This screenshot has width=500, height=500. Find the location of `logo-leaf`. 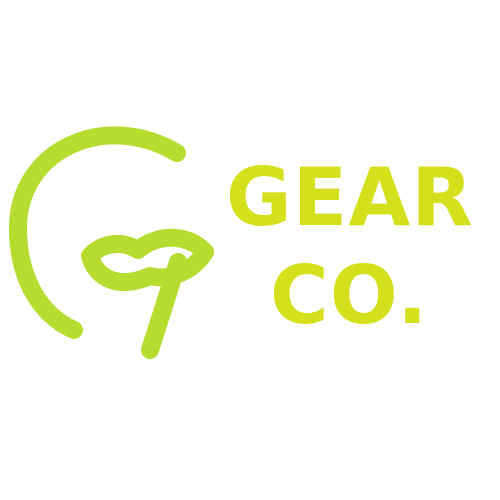

logo-leaf is located at coordinates (147, 293).